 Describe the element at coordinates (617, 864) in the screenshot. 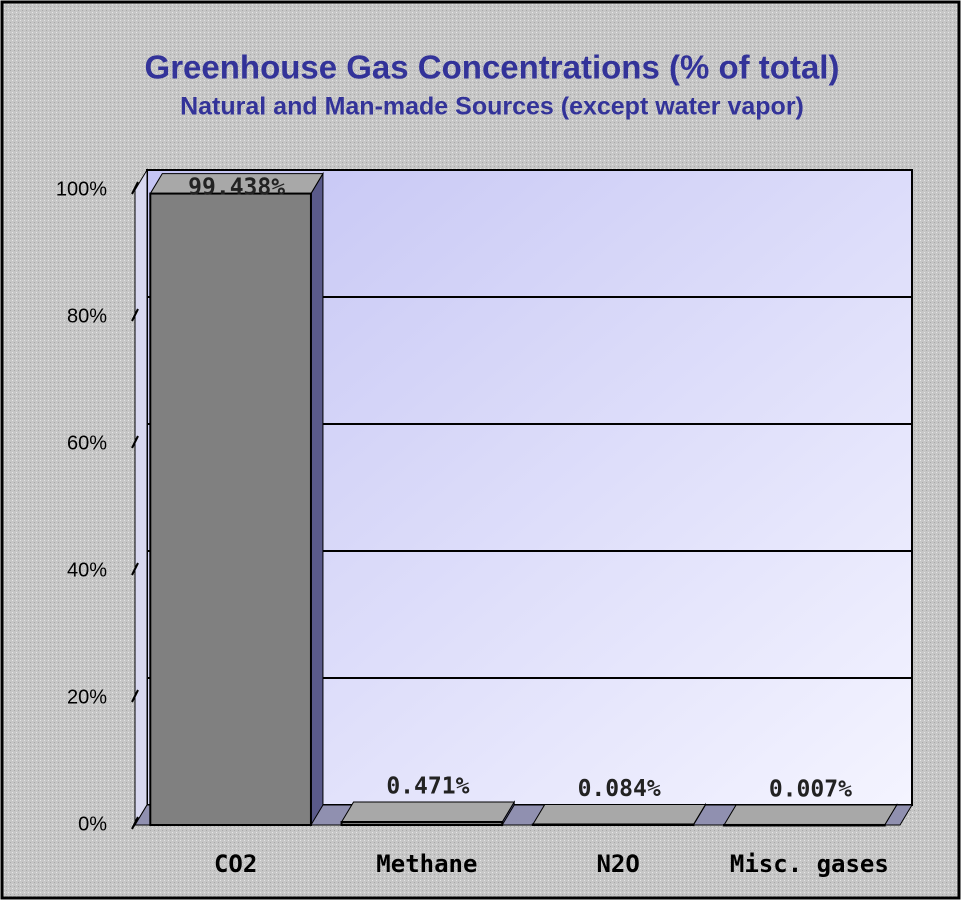

I see `x-tick-label: N2O` at that location.